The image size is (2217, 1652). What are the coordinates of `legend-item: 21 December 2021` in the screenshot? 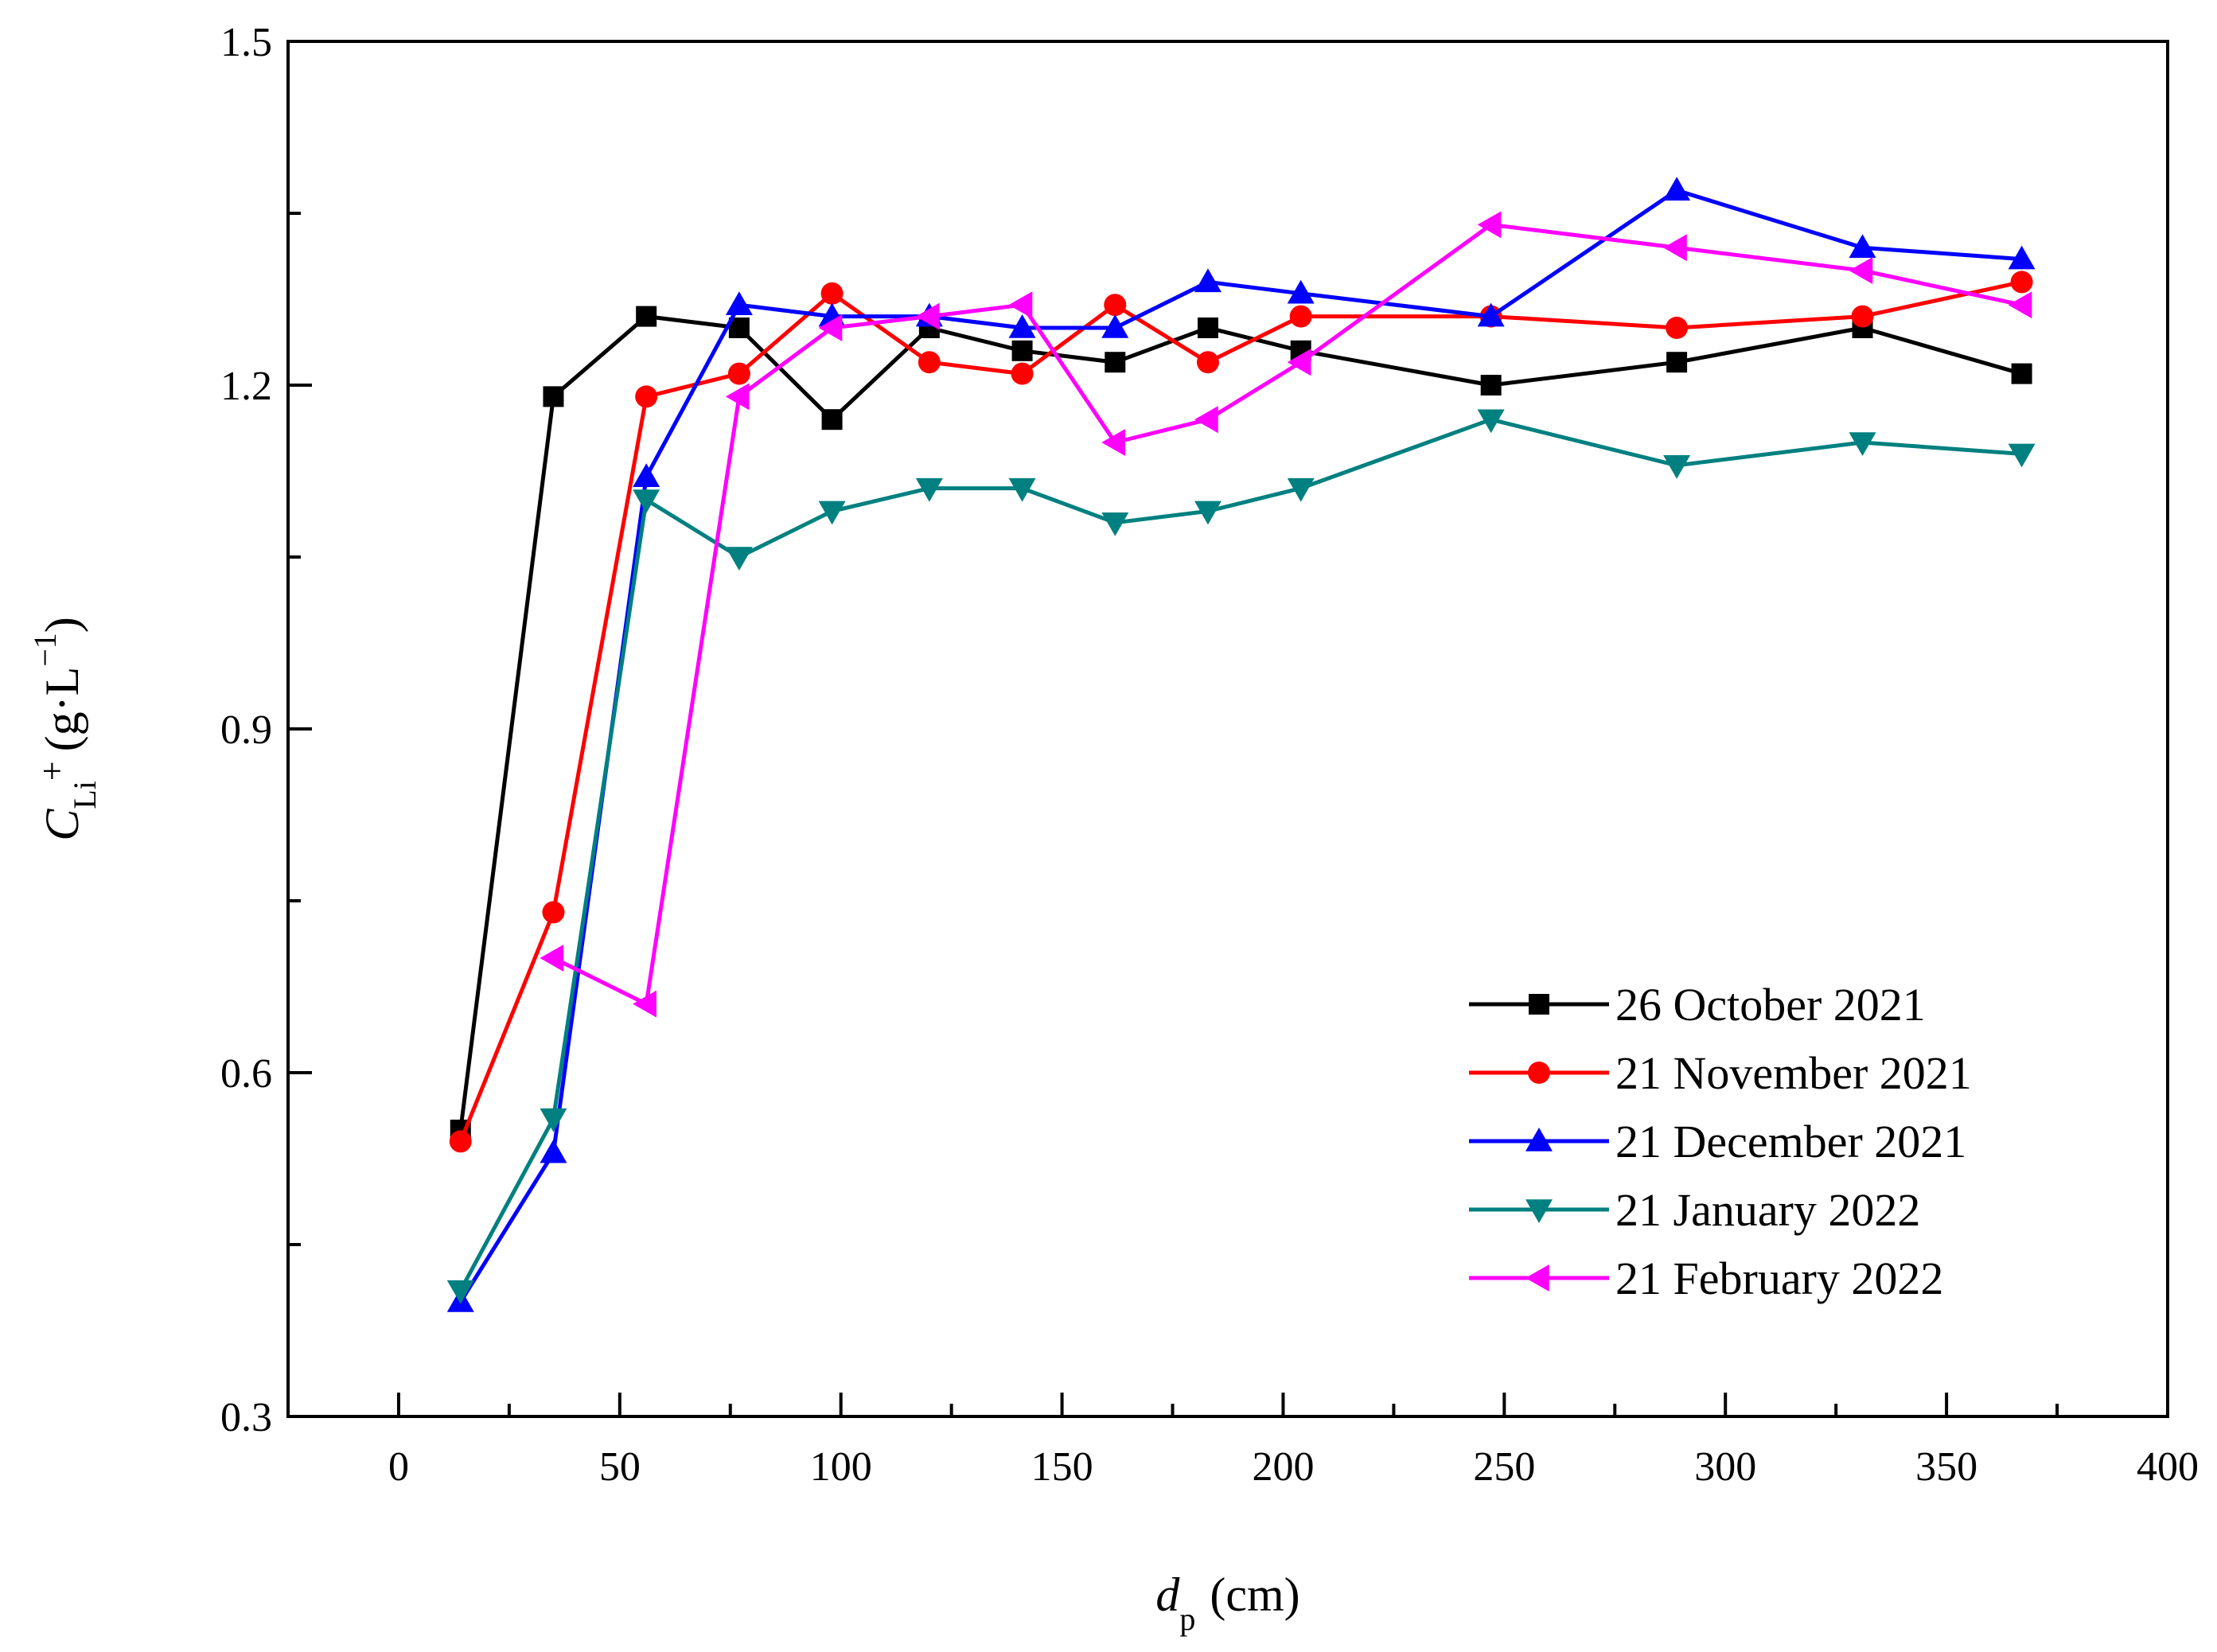 It's located at (1717, 1141).